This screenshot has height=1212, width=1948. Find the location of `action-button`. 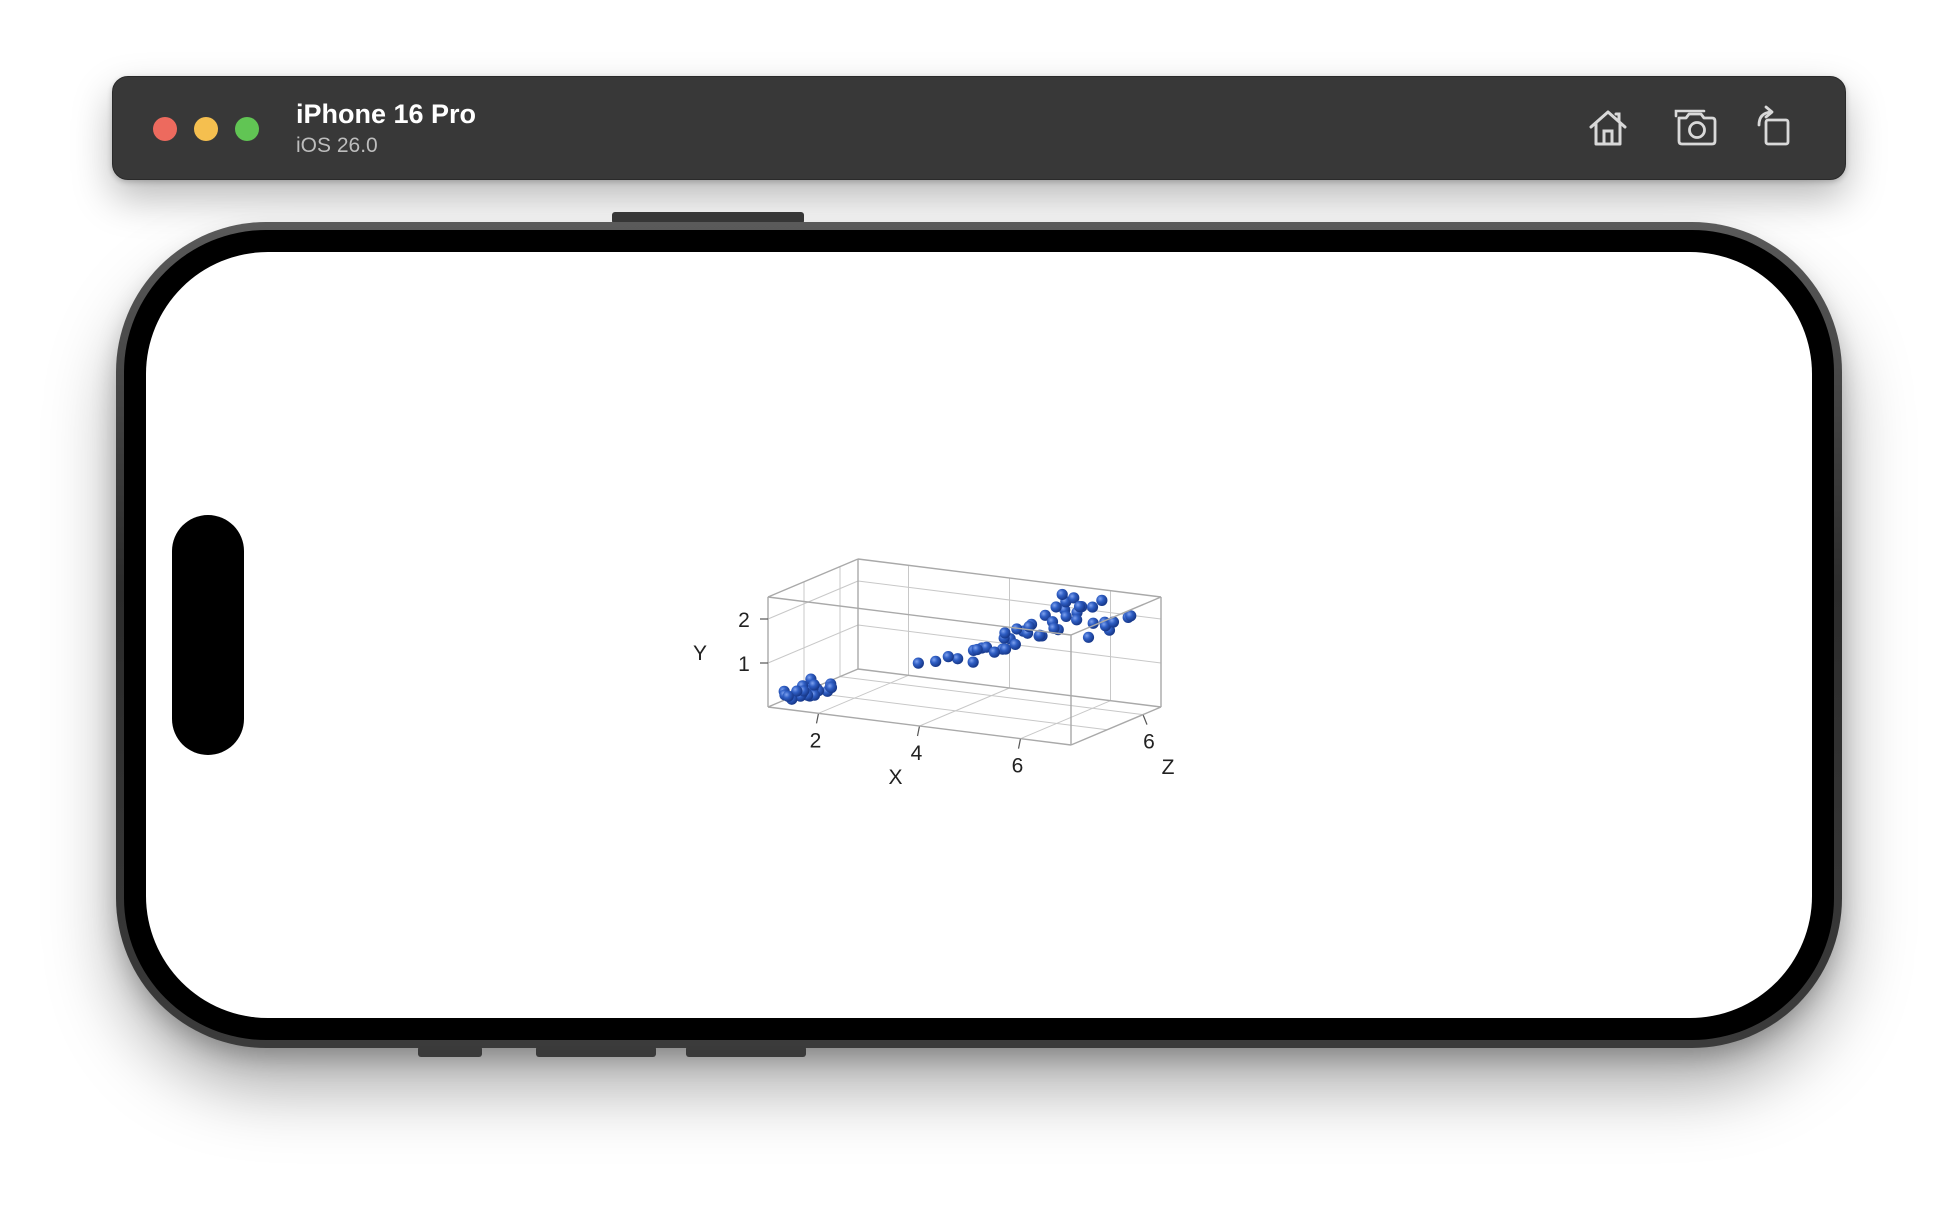

action-button is located at coordinates (450, 1051).